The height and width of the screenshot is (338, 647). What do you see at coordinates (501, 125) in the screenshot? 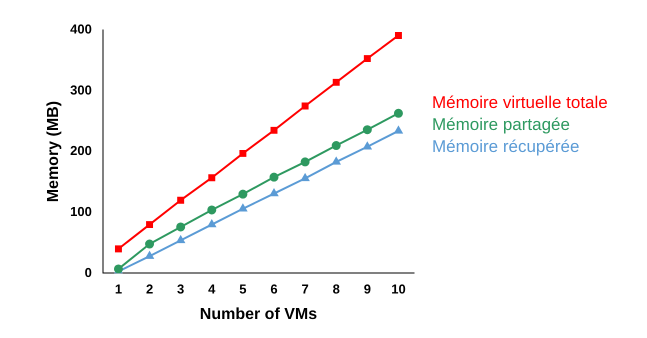
I see `series-label: Mémoire partagée` at bounding box center [501, 125].